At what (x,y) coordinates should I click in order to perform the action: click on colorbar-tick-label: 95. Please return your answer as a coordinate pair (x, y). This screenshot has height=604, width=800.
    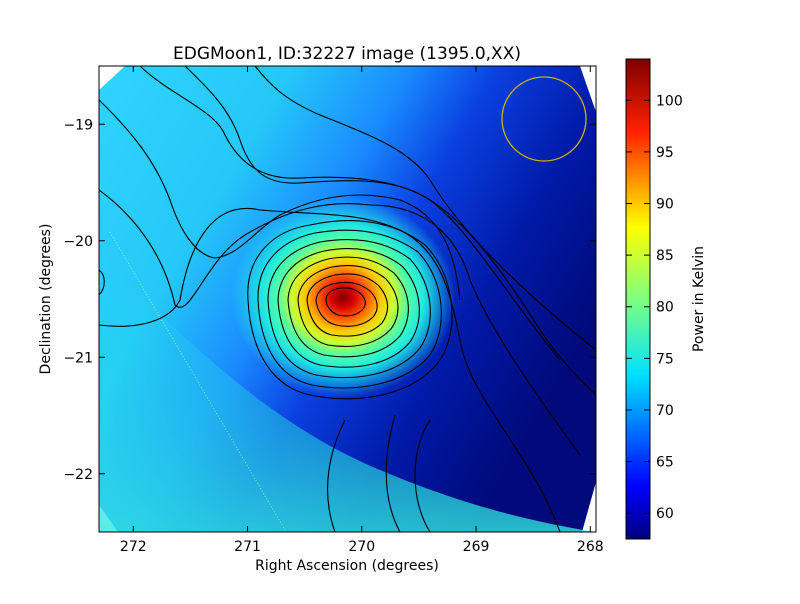
    Looking at the image, I should click on (665, 153).